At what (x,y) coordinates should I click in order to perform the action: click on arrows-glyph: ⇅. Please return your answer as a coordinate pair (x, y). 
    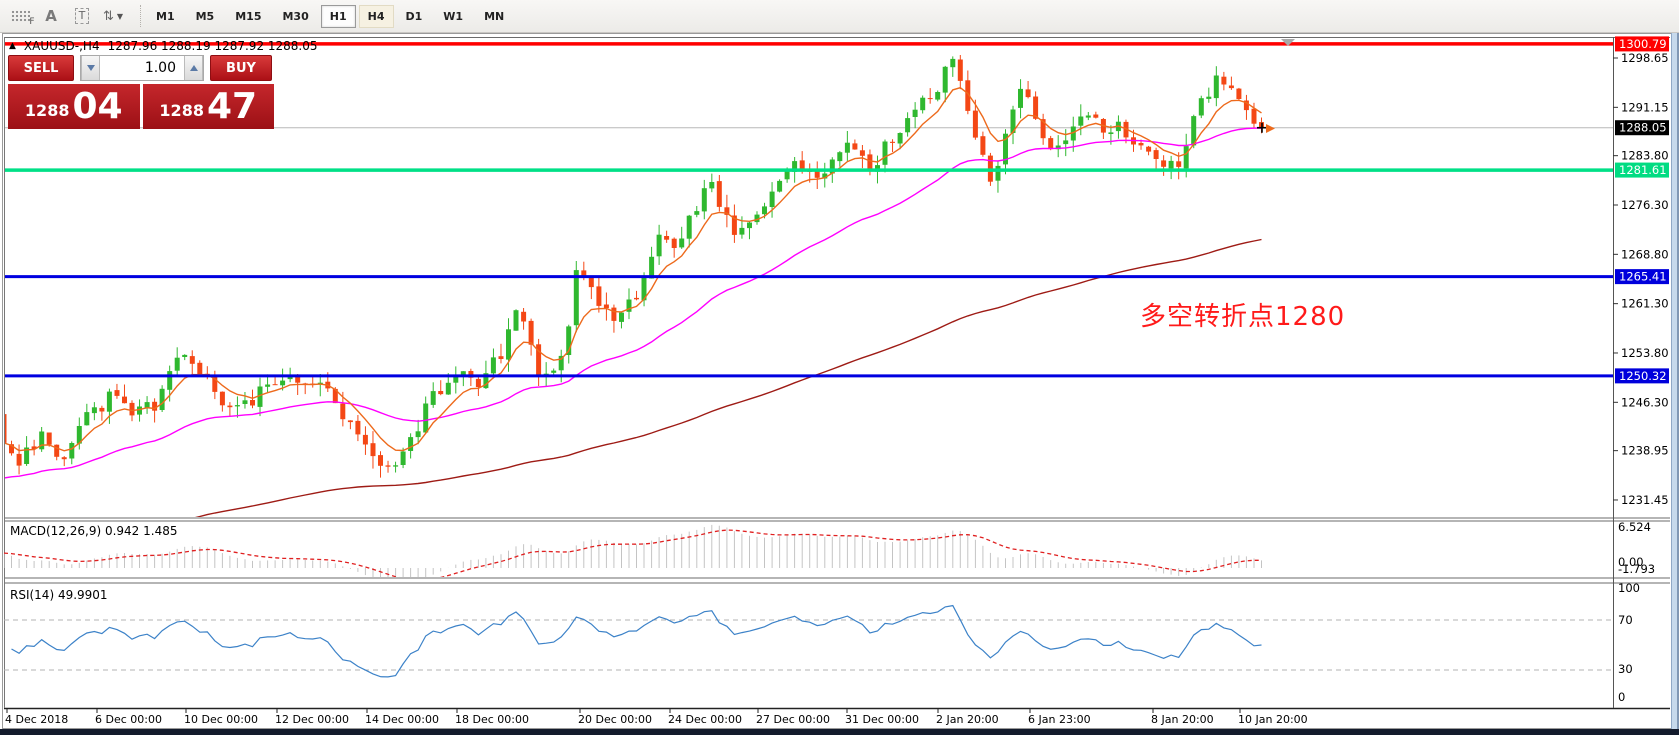
    Looking at the image, I should click on (108, 16).